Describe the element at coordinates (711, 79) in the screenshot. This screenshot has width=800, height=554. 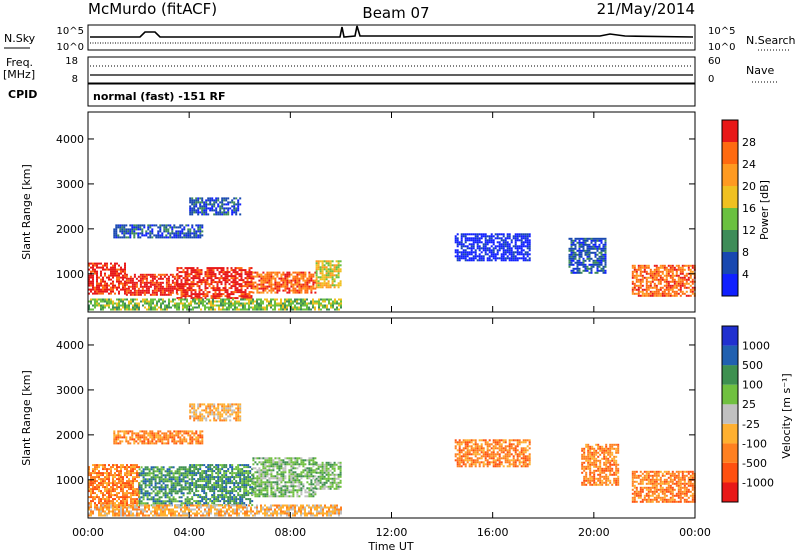
I see `nave-tick-bottom: 0` at that location.